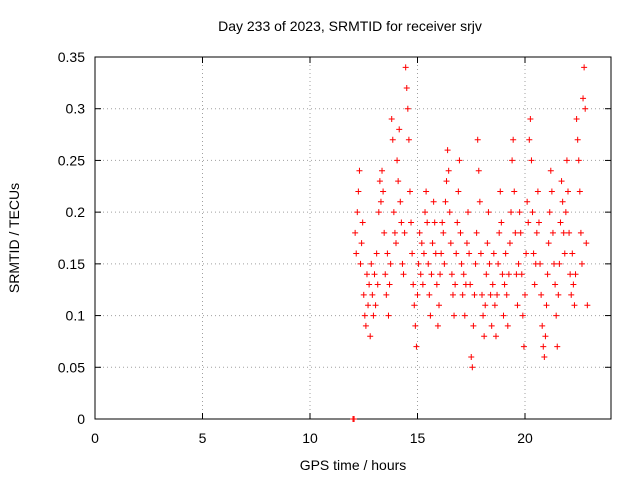 This screenshot has width=640, height=480. I want to click on y-tick-label: 0.15, so click(71, 264).